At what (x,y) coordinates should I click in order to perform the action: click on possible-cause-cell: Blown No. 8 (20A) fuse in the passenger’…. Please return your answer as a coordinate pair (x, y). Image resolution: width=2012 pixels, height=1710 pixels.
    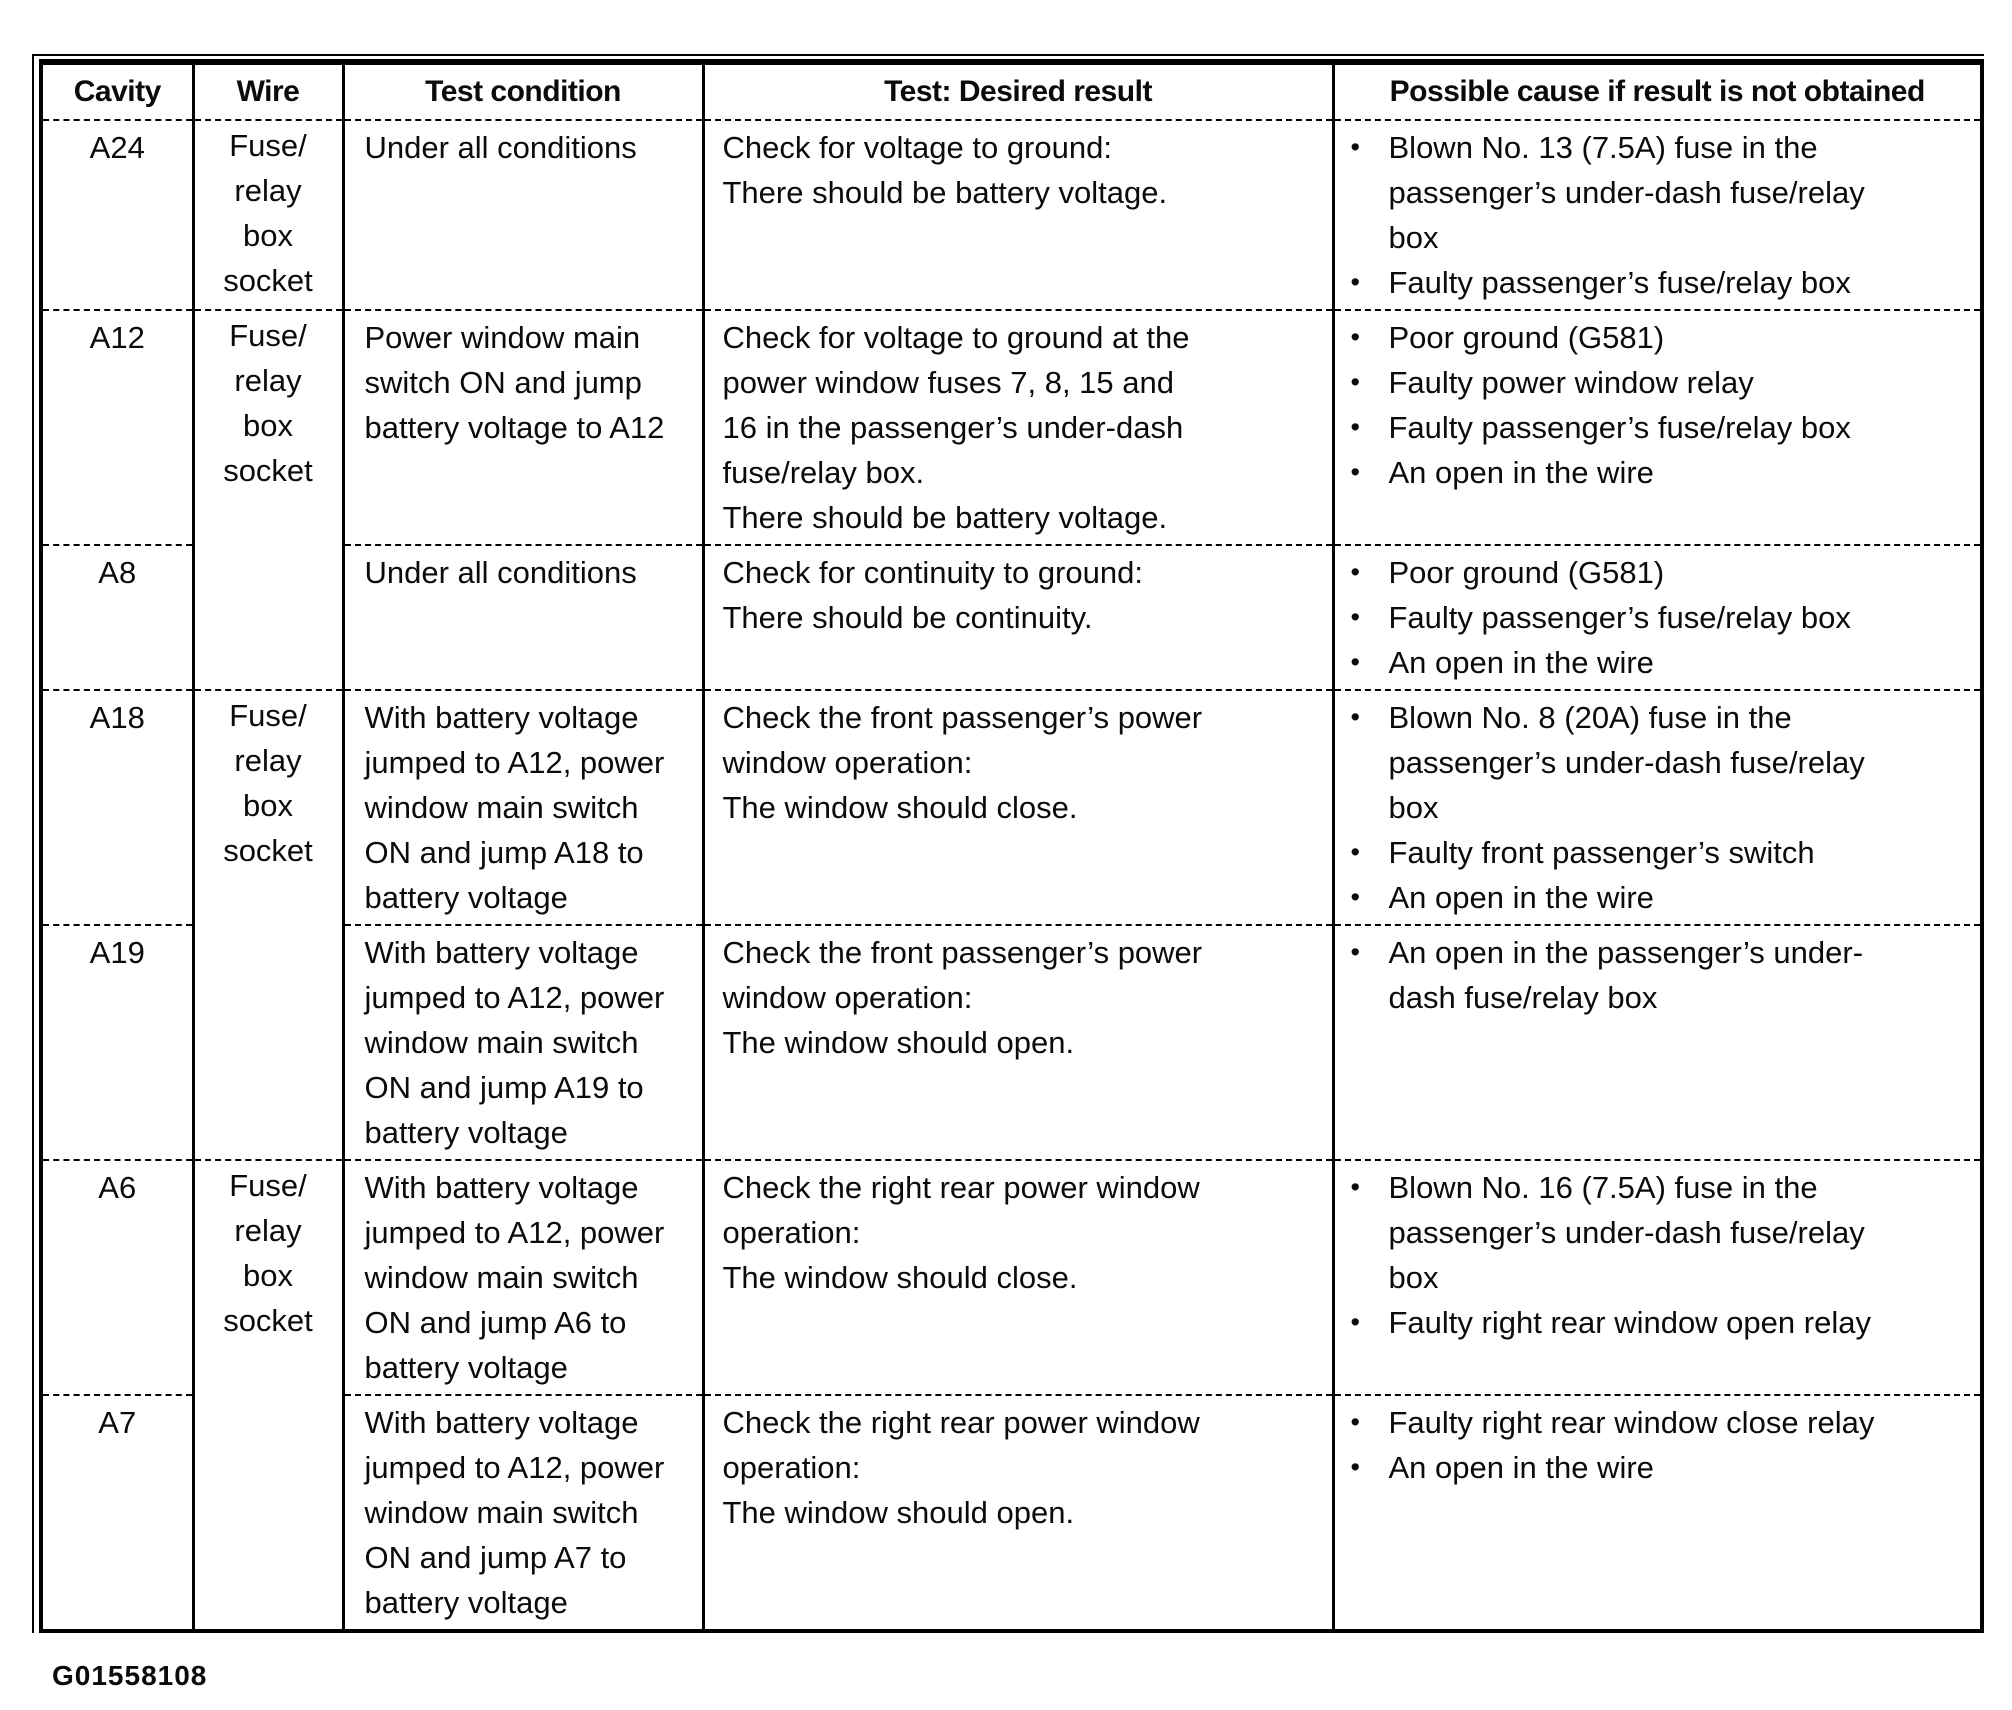
    Looking at the image, I should click on (1656, 807).